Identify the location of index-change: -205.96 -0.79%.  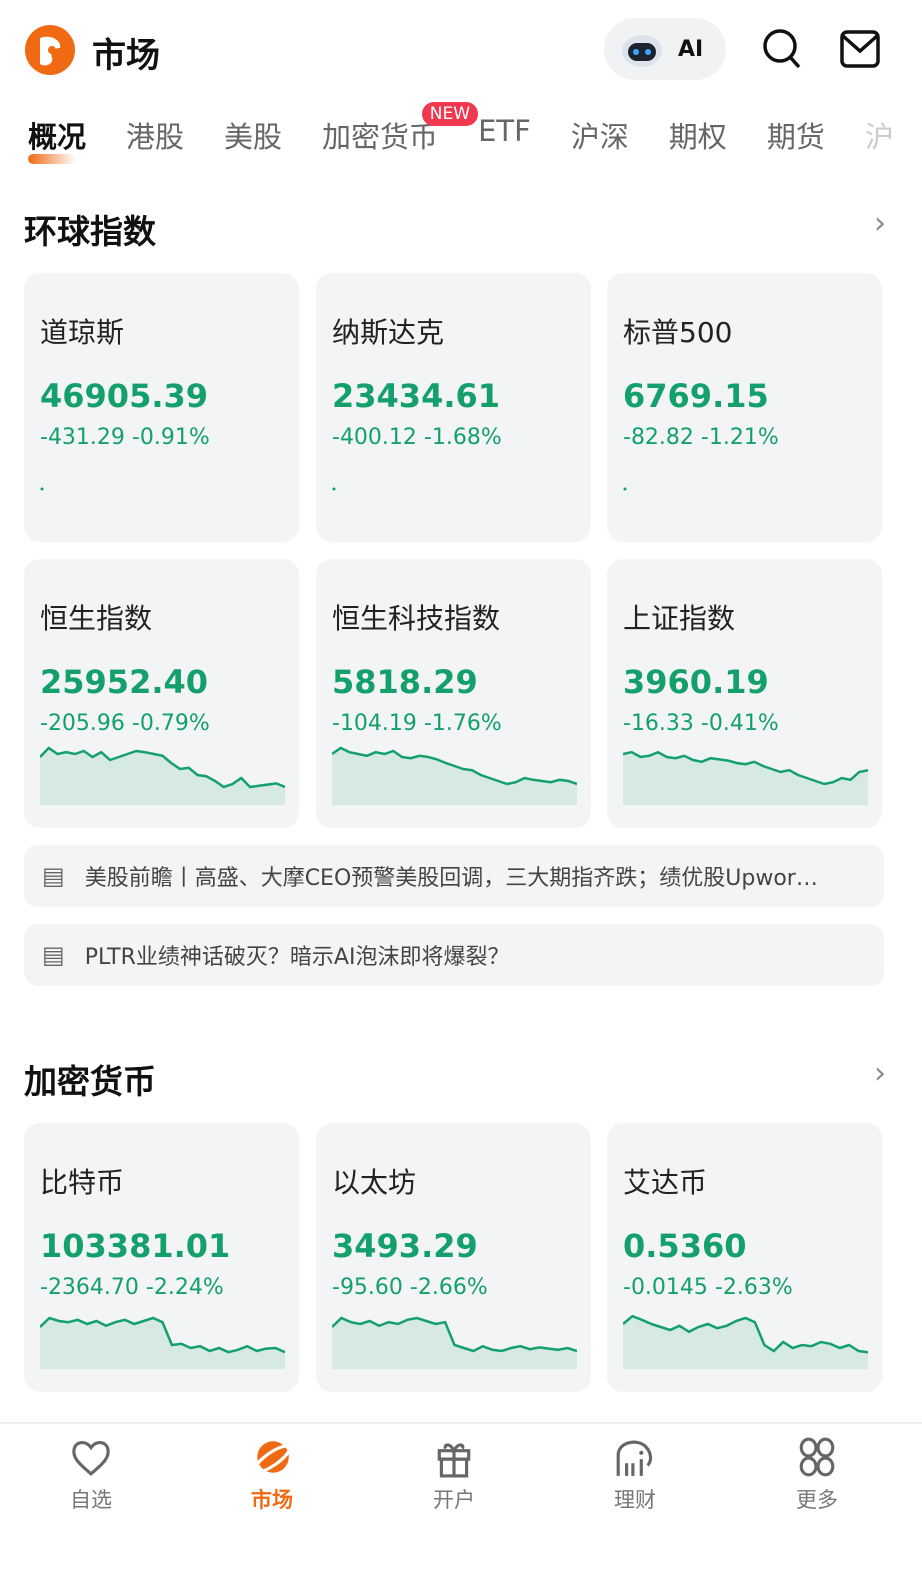
(125, 723).